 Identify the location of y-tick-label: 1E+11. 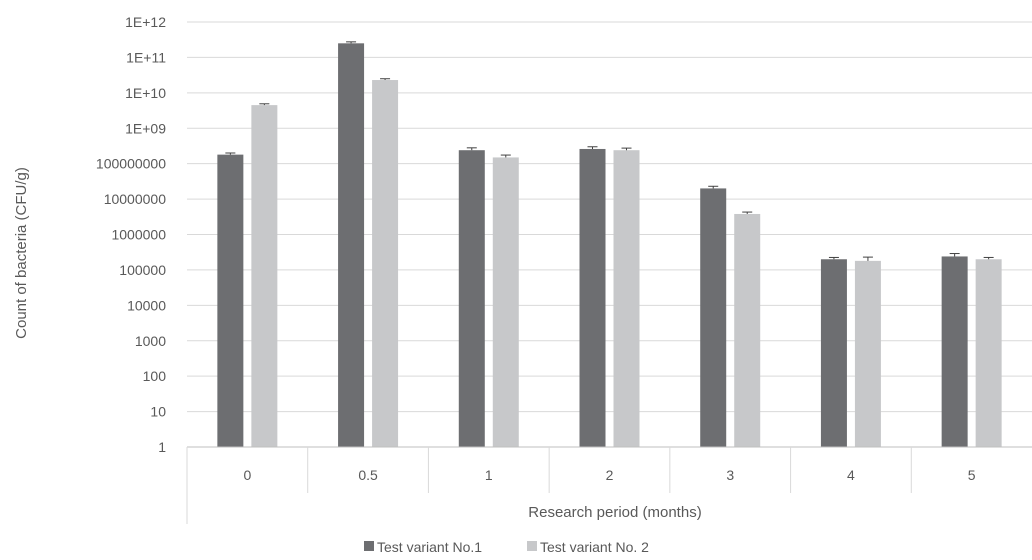
(146, 57).